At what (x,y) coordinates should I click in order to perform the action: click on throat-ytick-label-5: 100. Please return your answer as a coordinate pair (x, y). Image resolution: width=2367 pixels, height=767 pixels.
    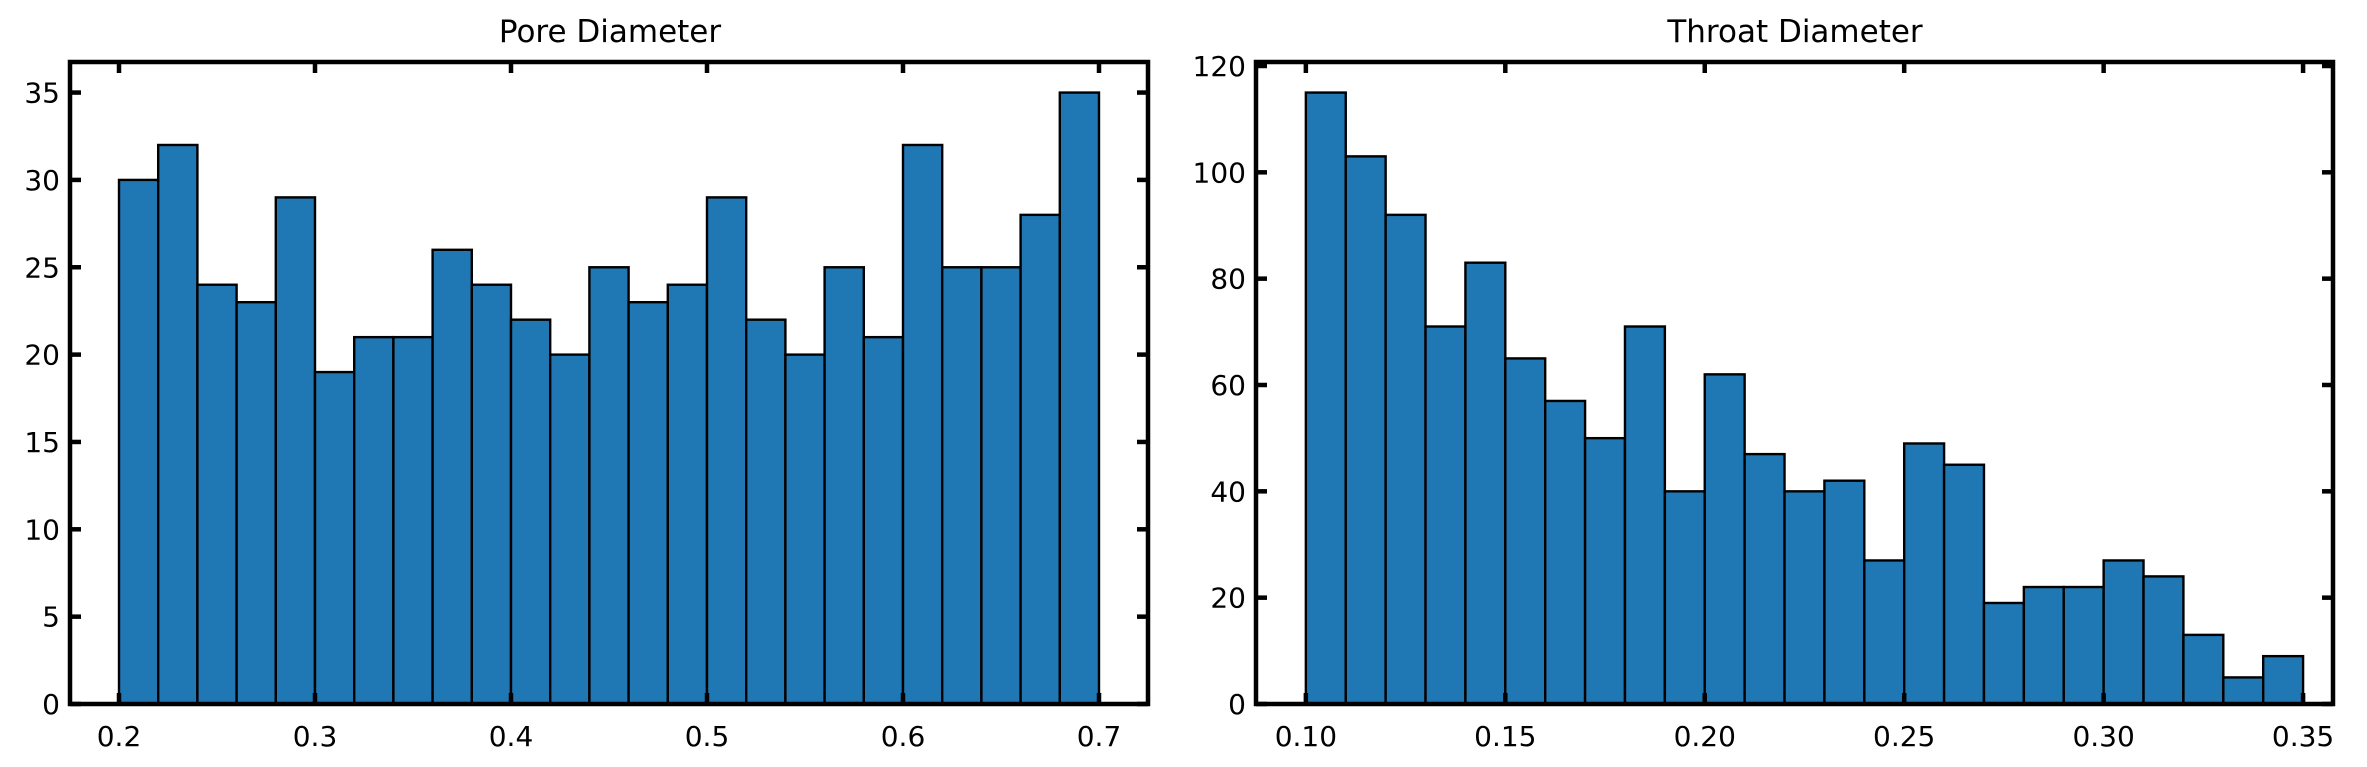
    Looking at the image, I should click on (1219, 172).